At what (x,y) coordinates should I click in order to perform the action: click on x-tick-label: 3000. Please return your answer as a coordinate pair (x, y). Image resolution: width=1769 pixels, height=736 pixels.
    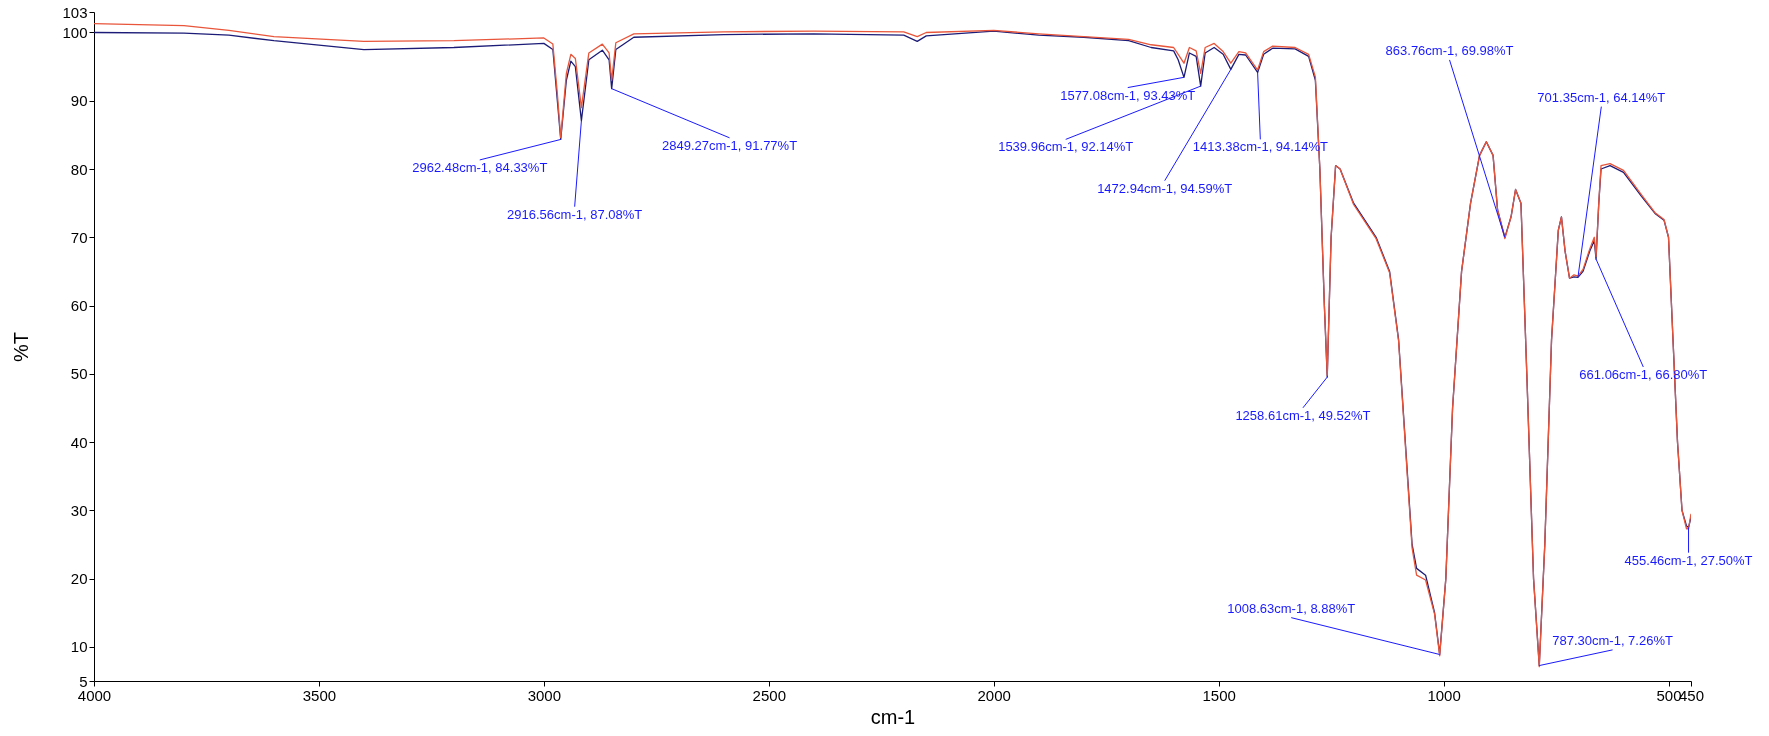
    Looking at the image, I should click on (544, 695).